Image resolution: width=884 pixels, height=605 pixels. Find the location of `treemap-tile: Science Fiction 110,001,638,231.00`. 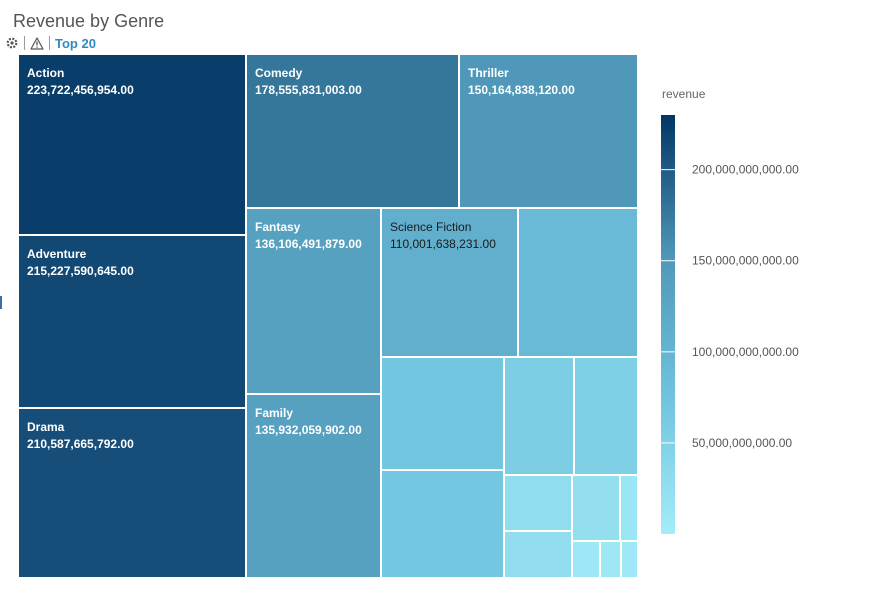

treemap-tile: Science Fiction 110,001,638,231.00 is located at coordinates (449, 282).